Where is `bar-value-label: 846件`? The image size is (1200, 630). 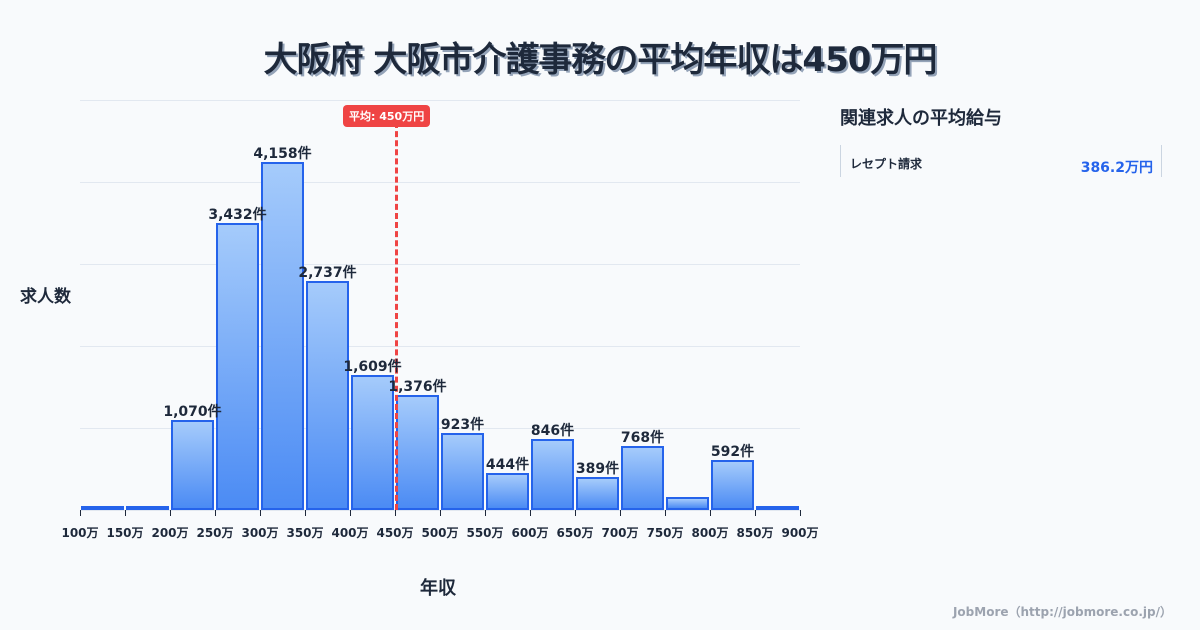
bar-value-label: 846件 is located at coordinates (552, 431).